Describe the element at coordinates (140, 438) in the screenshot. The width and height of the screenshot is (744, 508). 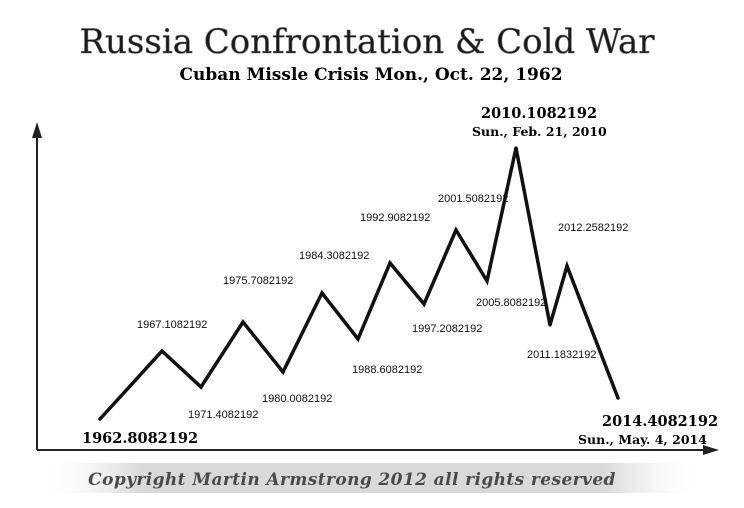
I see `label-1962: 1962.8082192` at that location.